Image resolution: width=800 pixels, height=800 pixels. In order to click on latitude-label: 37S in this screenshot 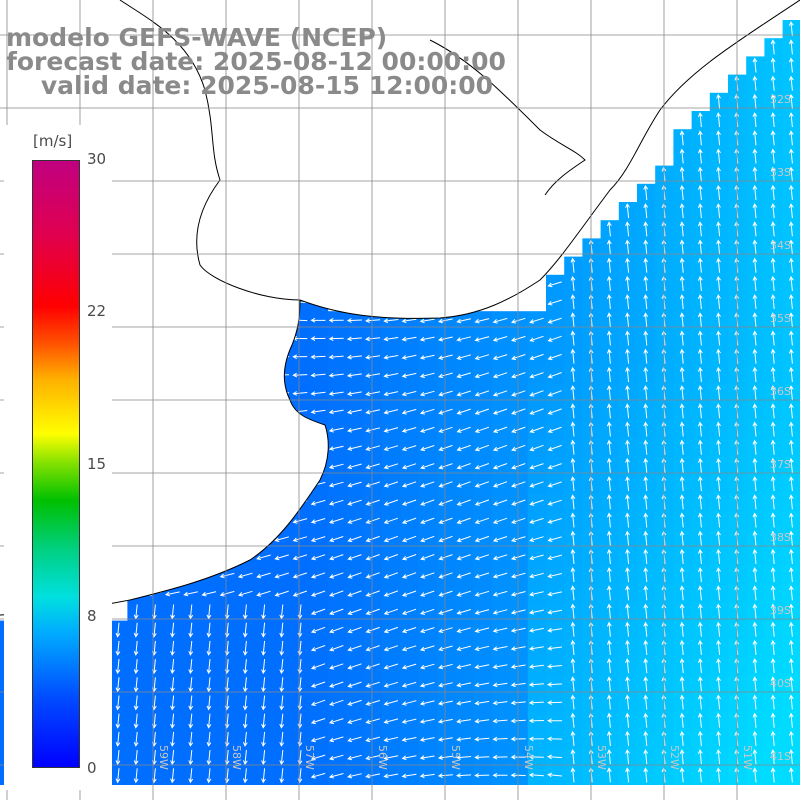, I will do `click(780, 464)`.